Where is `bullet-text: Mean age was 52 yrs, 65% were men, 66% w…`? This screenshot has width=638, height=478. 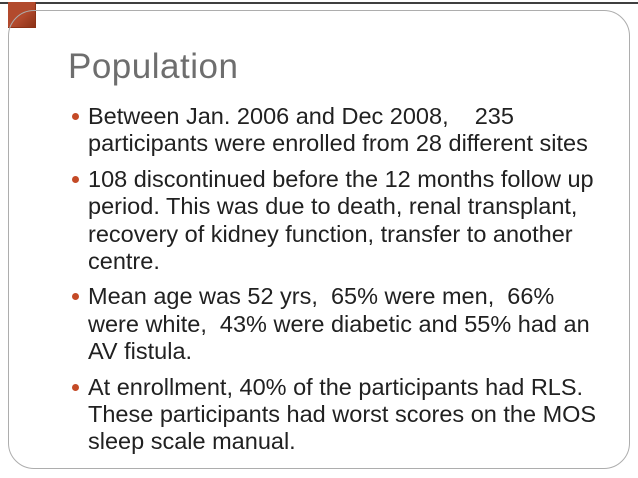 bullet-text: Mean age was 52 yrs, 65% were men, 66% w… is located at coordinates (339, 324).